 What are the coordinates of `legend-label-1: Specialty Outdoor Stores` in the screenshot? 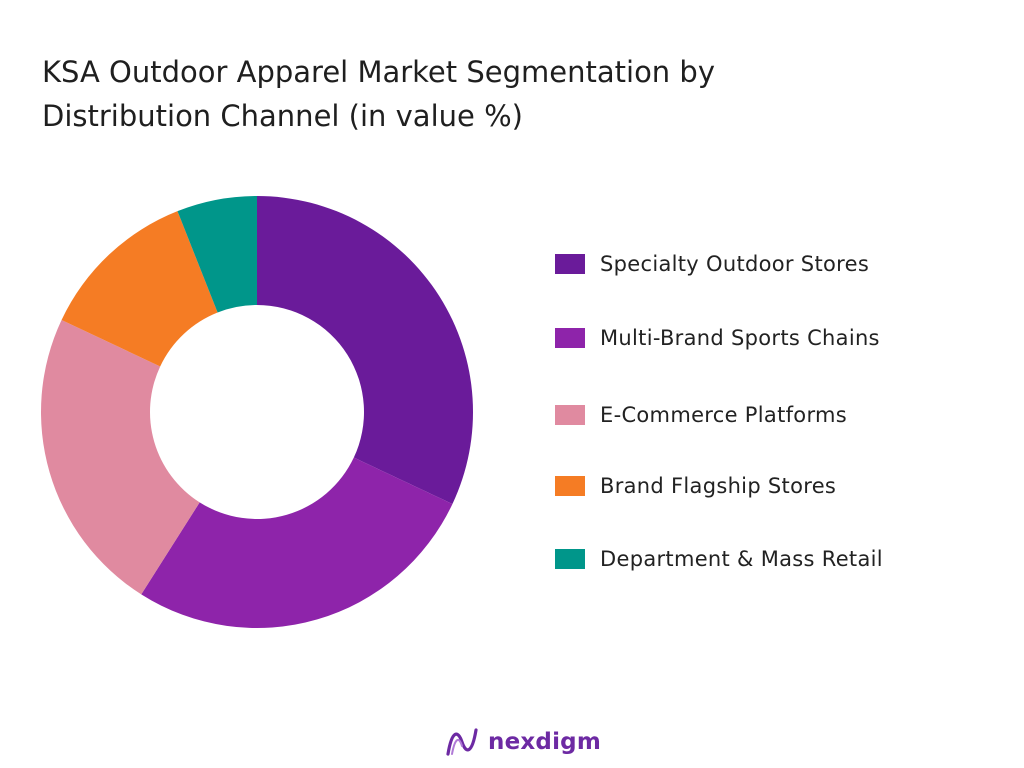 It's located at (735, 264).